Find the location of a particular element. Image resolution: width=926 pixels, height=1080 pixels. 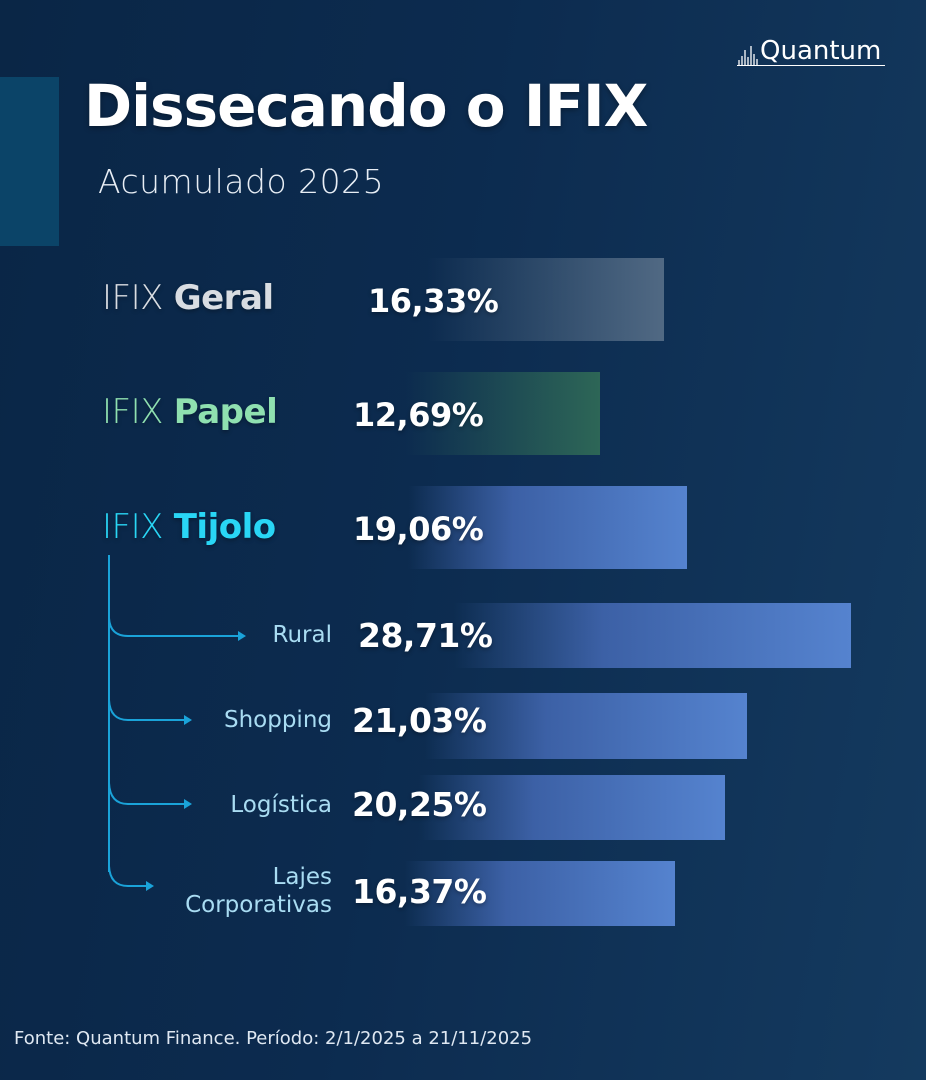

value-ifix-tijolo: 19,06% is located at coordinates (418, 529).